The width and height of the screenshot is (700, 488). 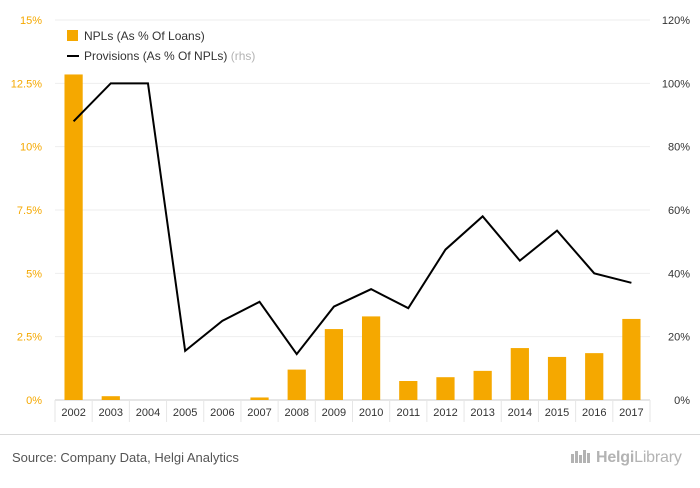 I want to click on right-axis-tick-label: 100%, so click(x=676, y=84).